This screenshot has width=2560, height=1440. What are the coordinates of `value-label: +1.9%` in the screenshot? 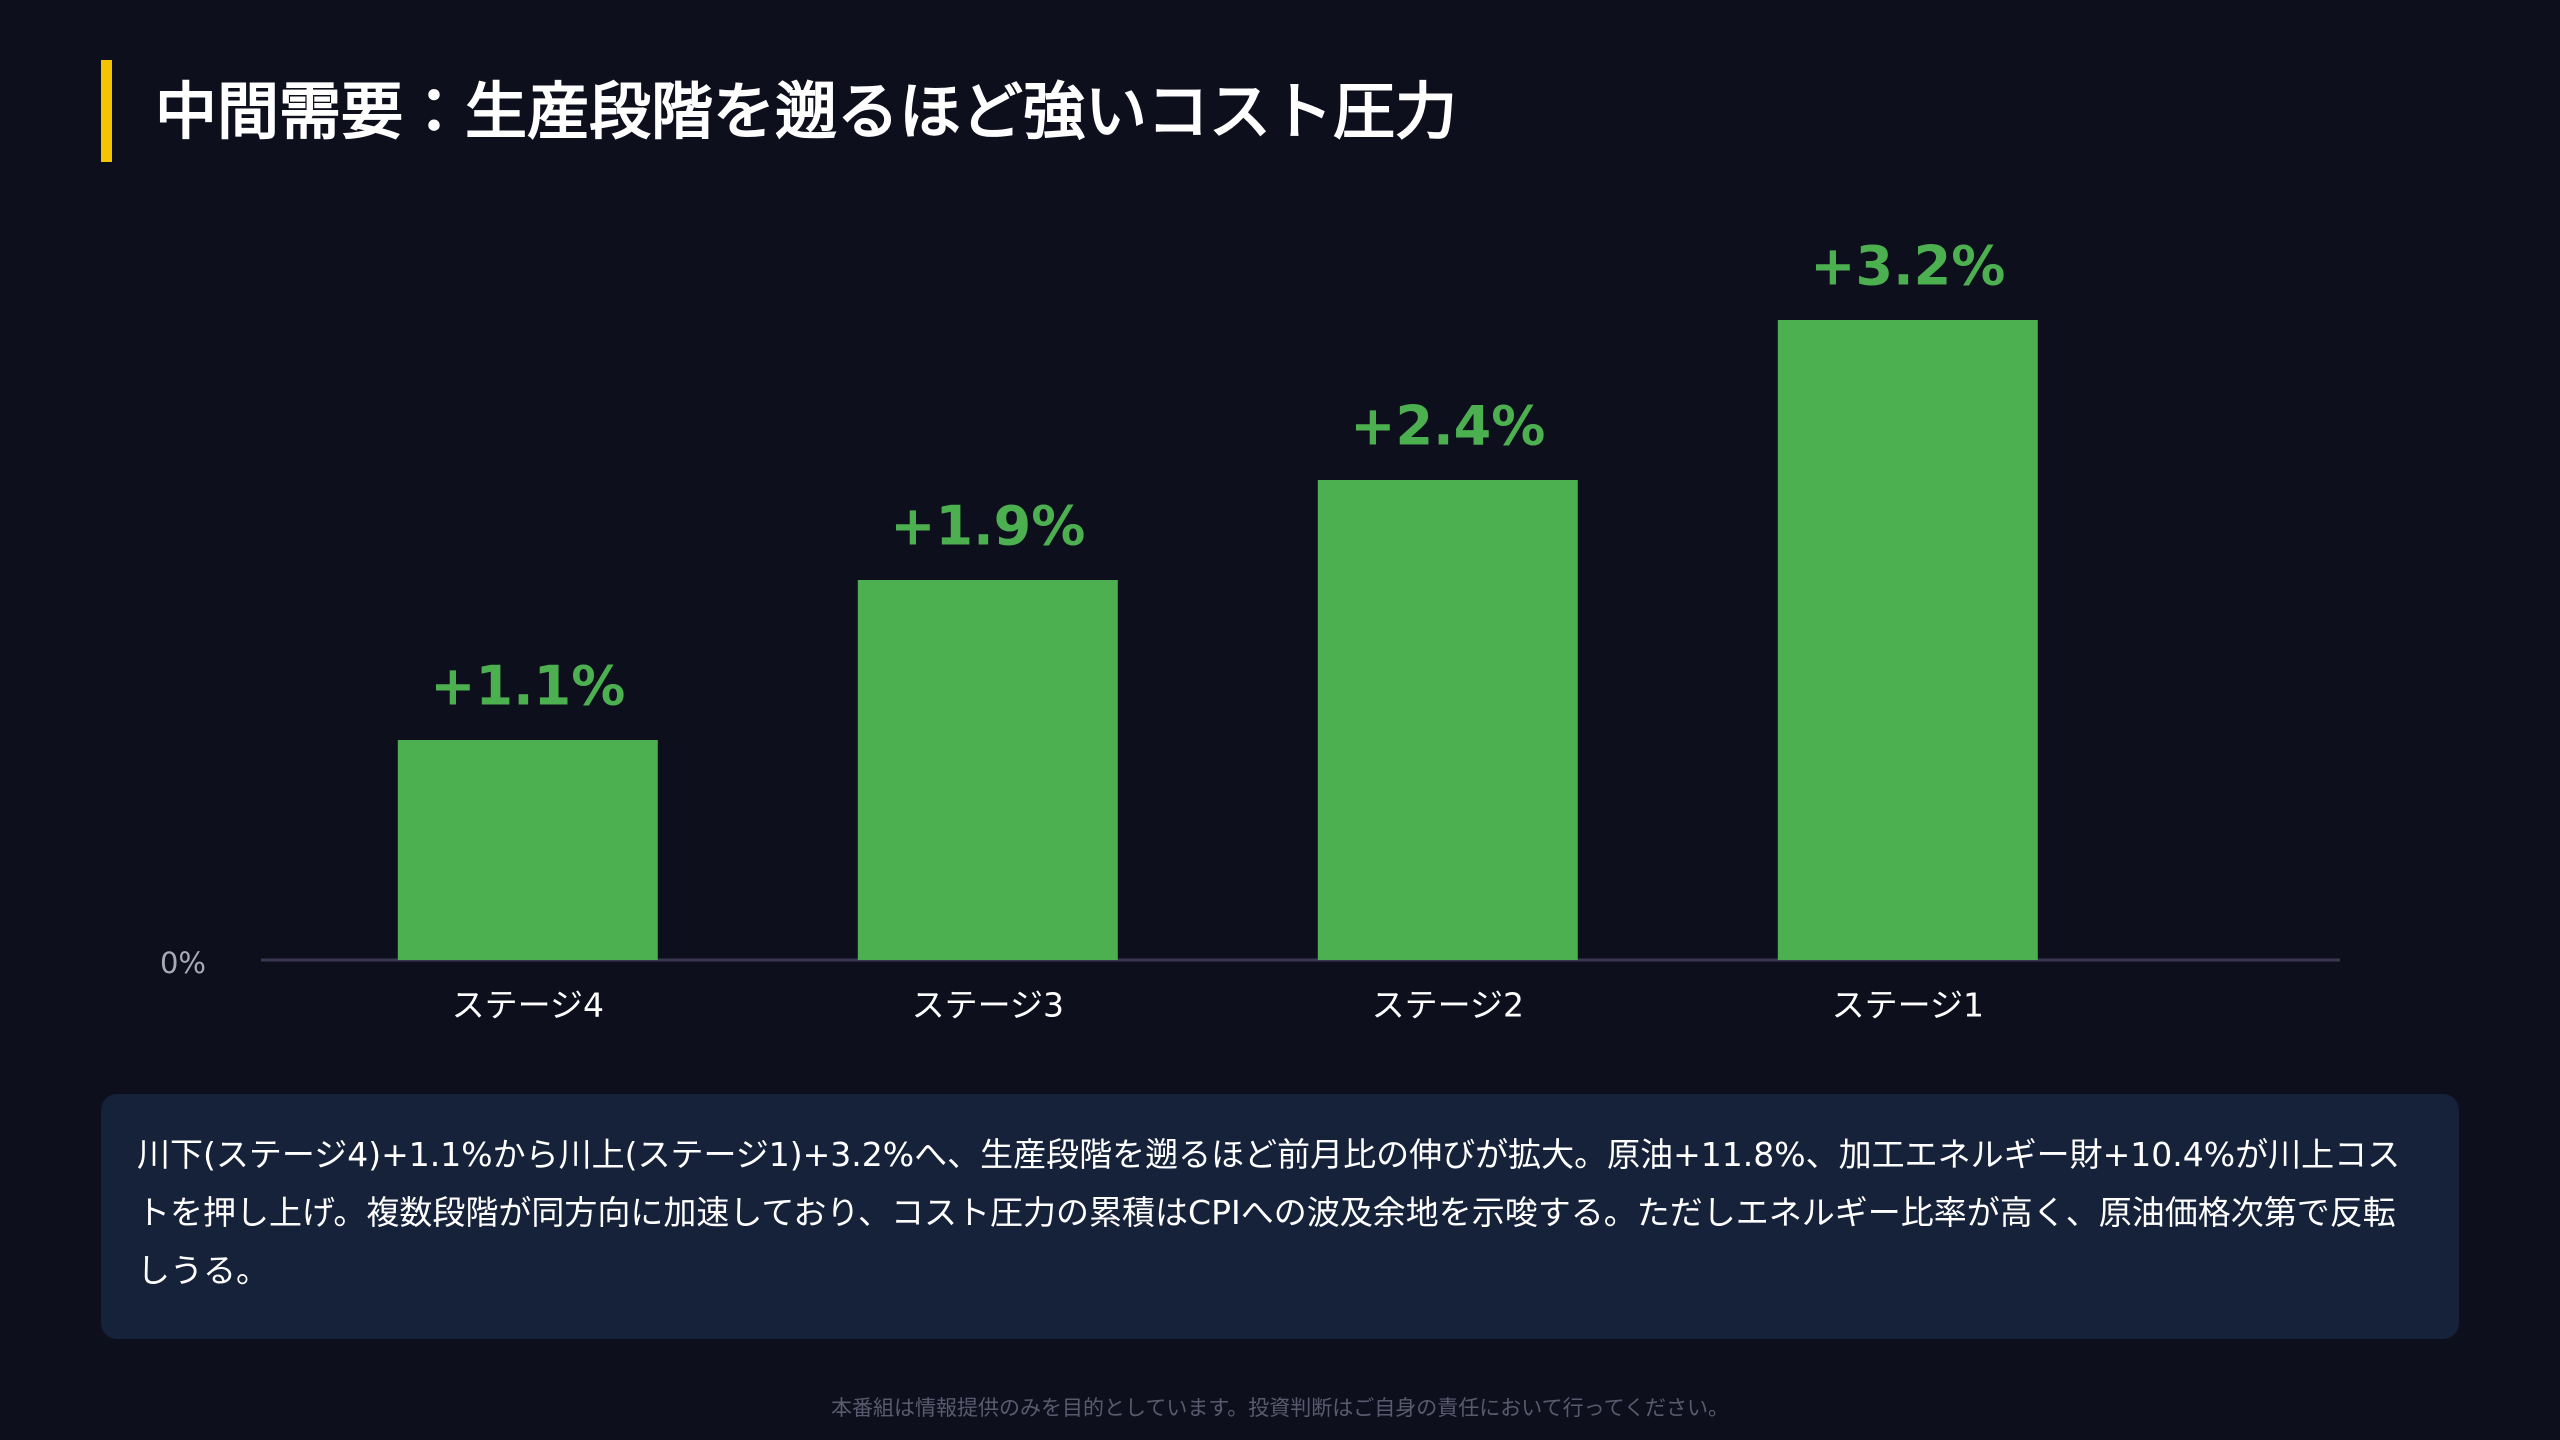 It's located at (987, 526).